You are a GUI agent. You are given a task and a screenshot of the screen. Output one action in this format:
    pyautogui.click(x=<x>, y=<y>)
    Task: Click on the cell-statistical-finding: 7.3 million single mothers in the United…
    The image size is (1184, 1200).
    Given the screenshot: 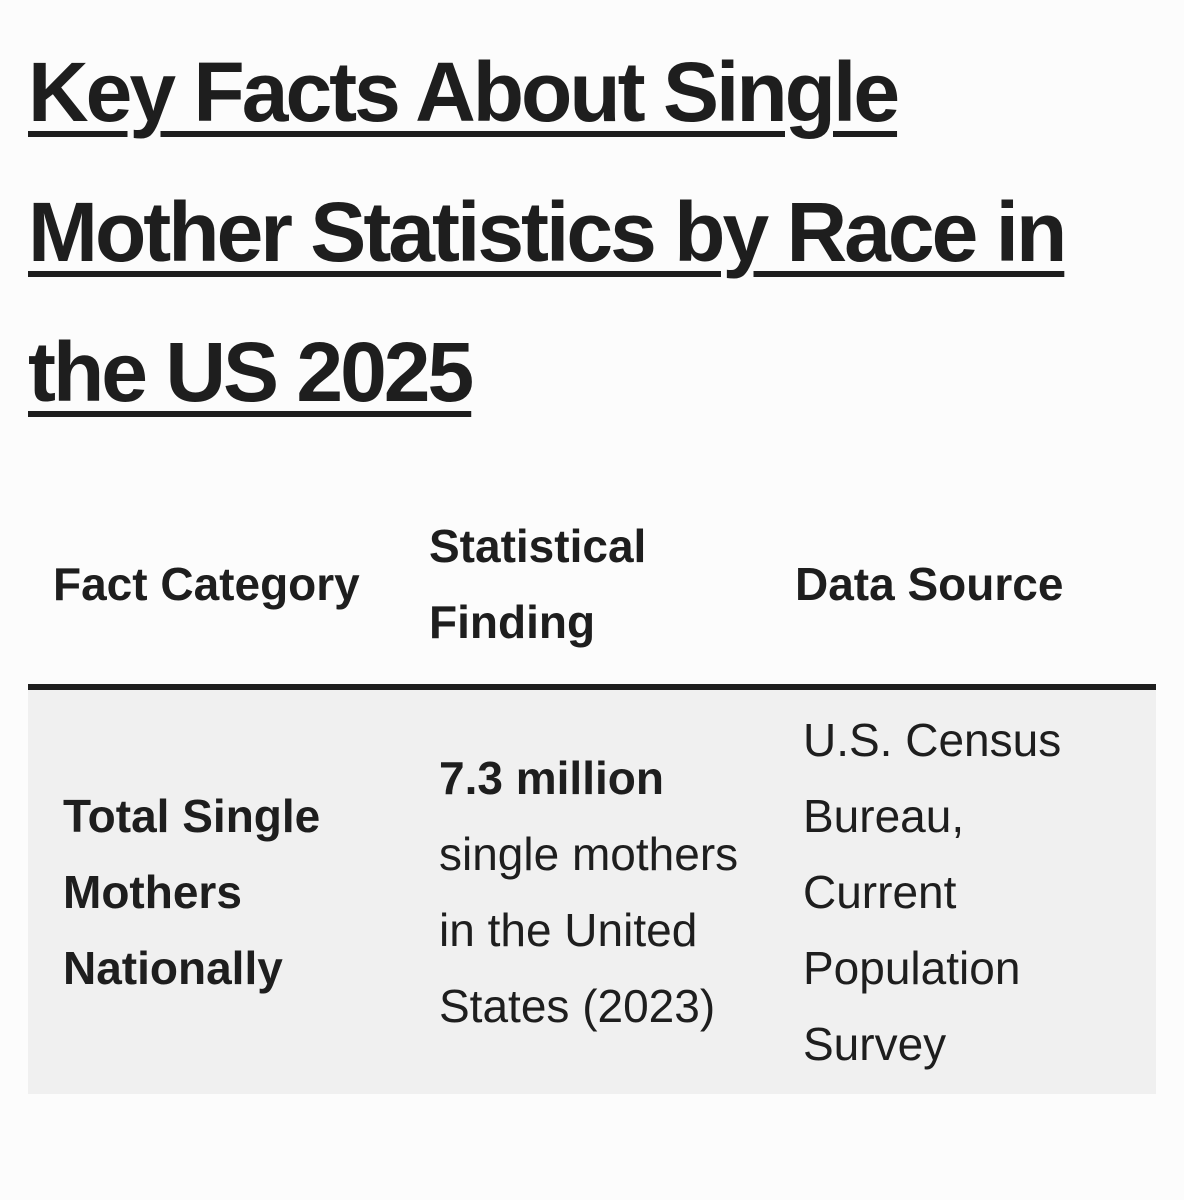 What is the action you would take?
    pyautogui.click(x=612, y=890)
    